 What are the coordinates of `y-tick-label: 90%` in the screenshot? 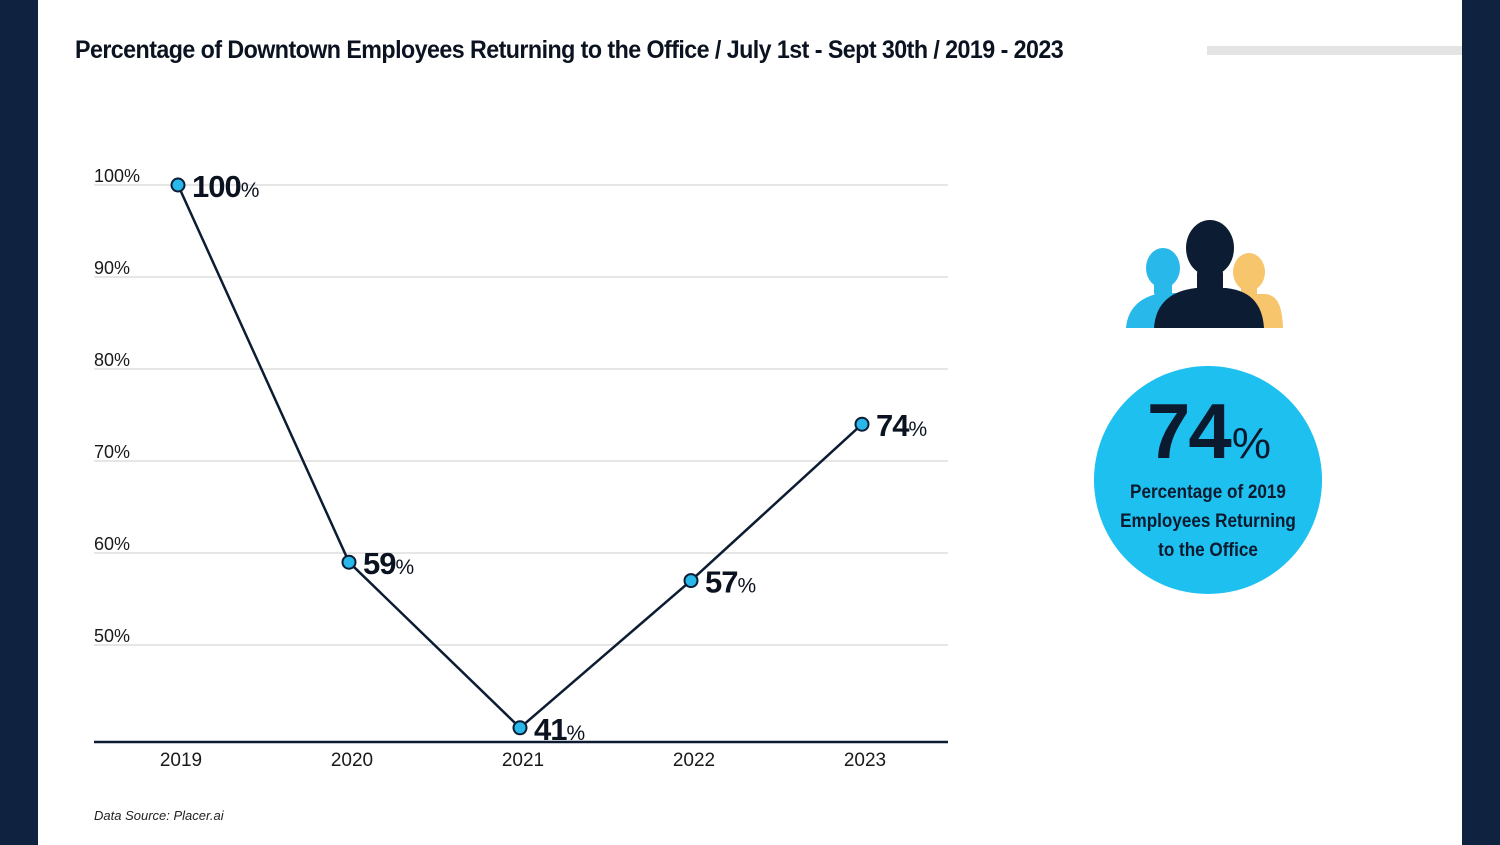 It's located at (112, 268).